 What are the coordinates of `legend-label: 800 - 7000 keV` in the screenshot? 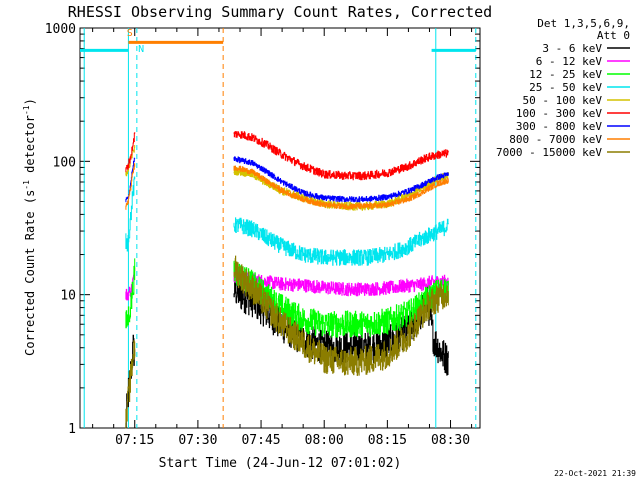 It's located at (555, 139).